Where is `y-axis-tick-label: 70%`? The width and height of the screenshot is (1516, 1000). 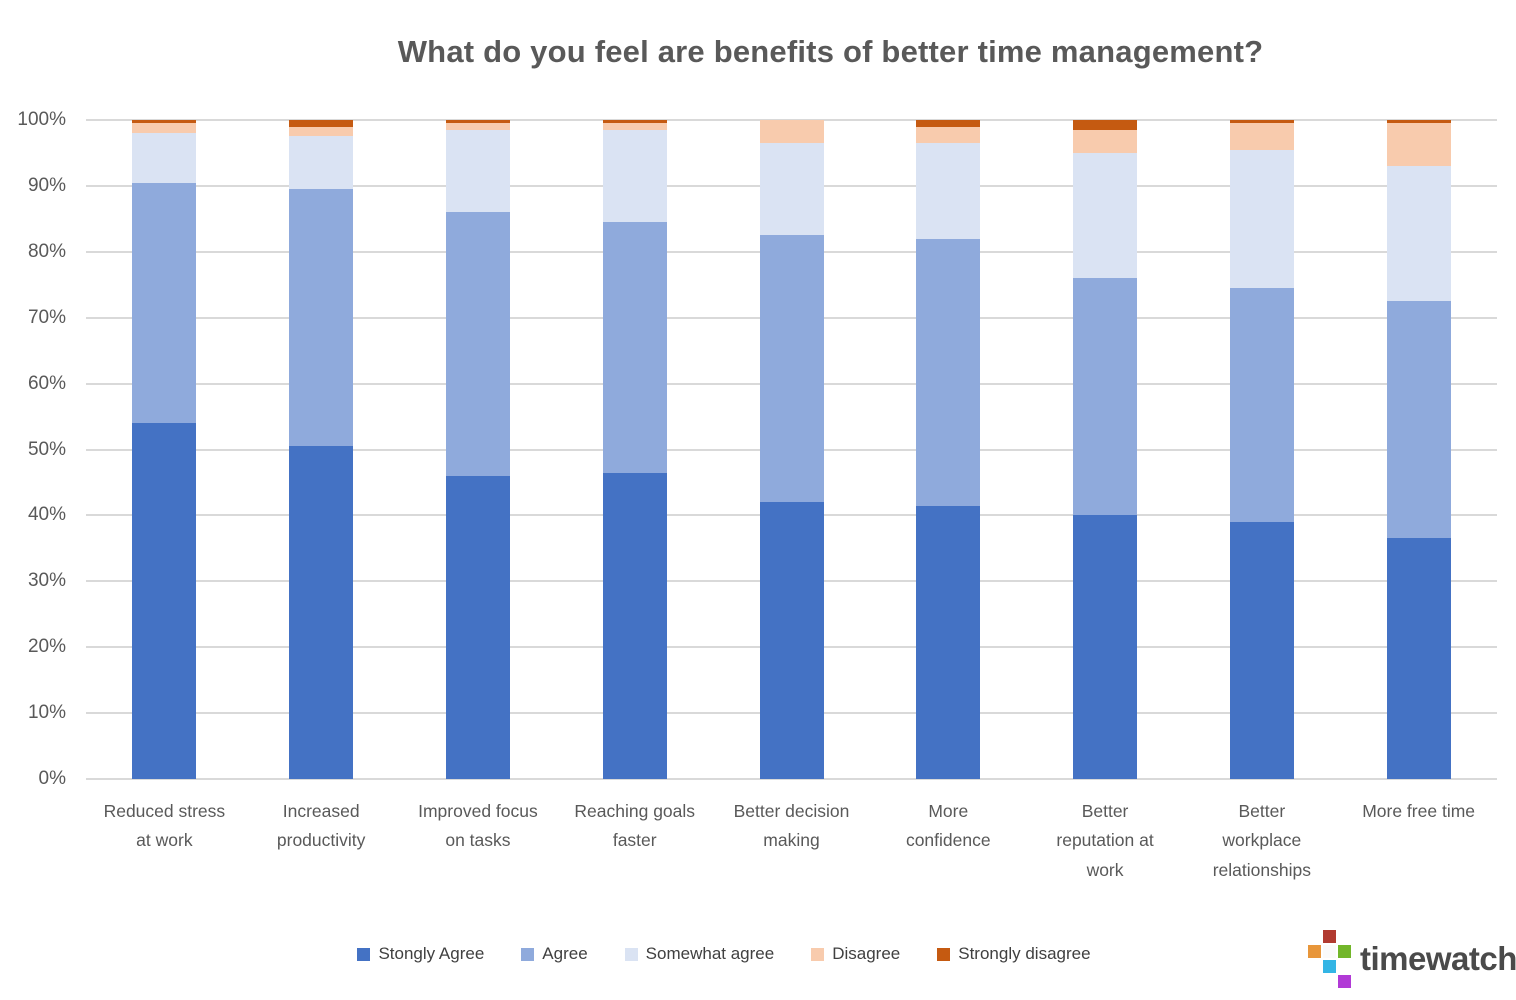 y-axis-tick-label: 70% is located at coordinates (46, 317).